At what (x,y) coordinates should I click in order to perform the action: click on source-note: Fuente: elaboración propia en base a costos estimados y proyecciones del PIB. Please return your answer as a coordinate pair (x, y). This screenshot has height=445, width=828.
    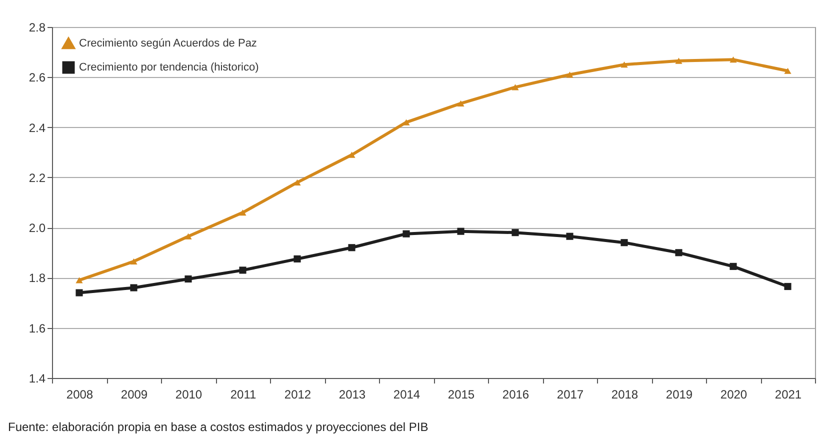
    Looking at the image, I should click on (218, 427).